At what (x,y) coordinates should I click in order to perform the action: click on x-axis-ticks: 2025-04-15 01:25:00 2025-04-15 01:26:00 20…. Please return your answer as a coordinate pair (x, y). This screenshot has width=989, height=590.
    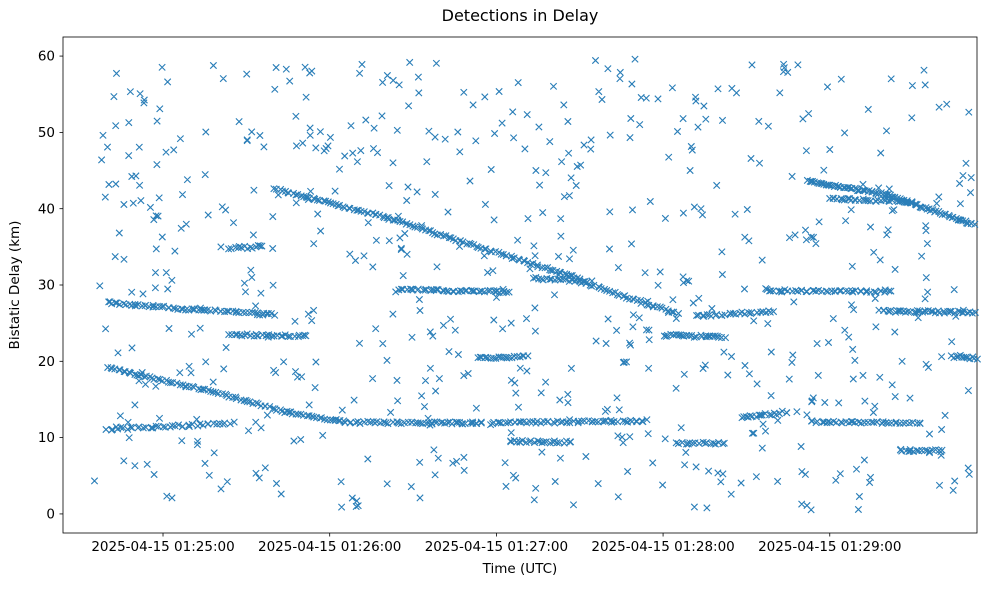
    Looking at the image, I should click on (496, 544).